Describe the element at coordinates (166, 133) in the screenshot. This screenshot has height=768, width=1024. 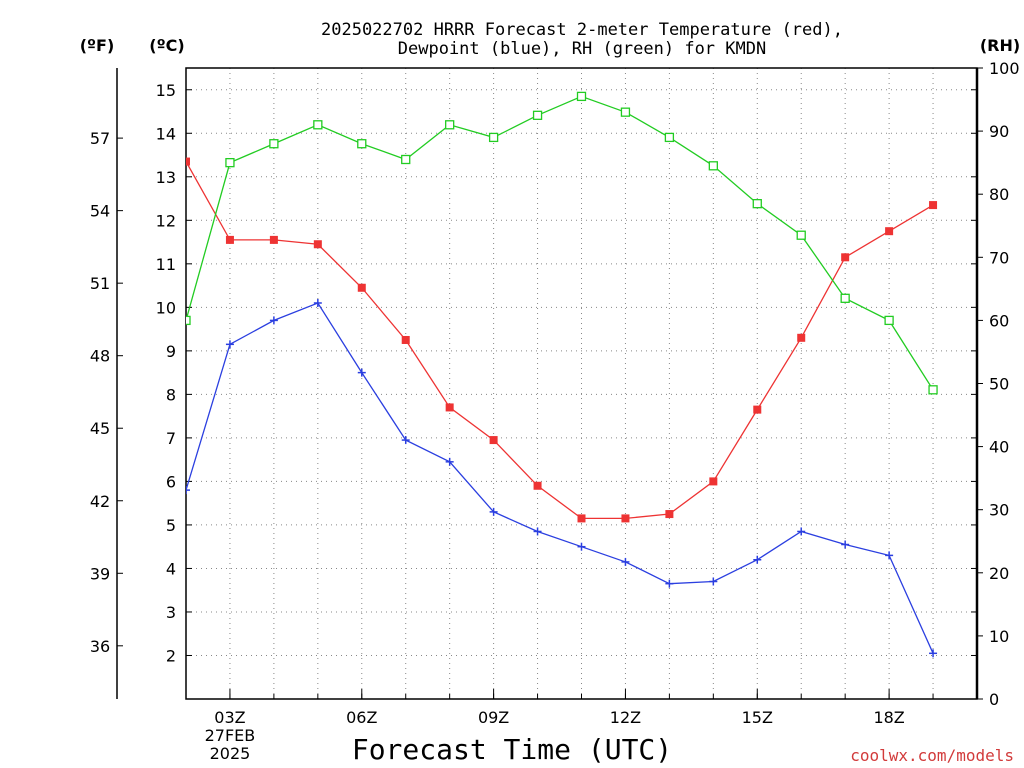
I see `celsius-tick-label: 14` at that location.